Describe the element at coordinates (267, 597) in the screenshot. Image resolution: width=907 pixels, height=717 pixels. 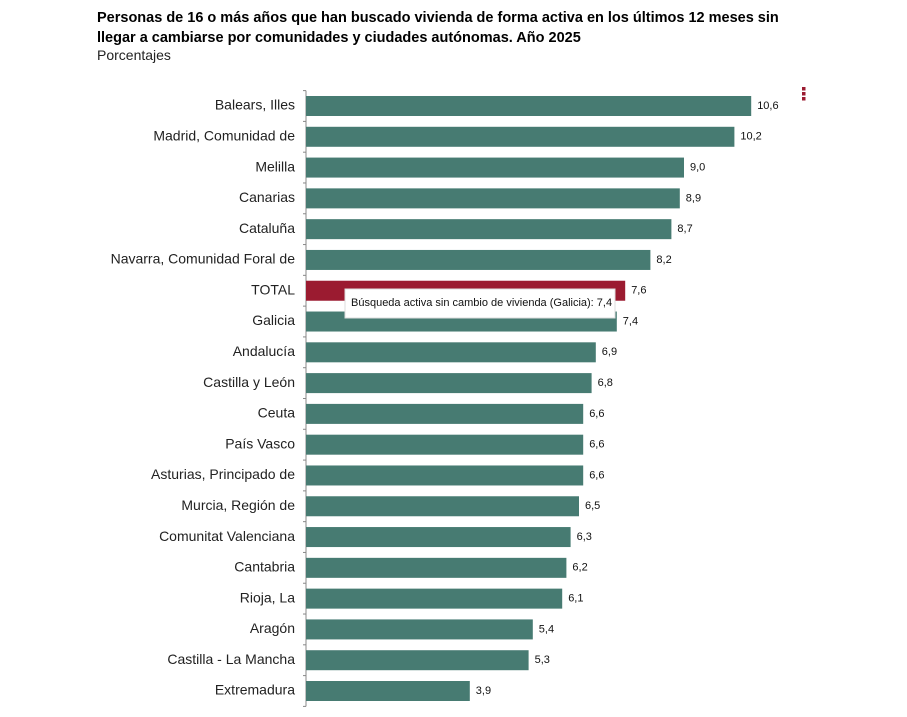
I see `category-label: Rioja, La` at that location.